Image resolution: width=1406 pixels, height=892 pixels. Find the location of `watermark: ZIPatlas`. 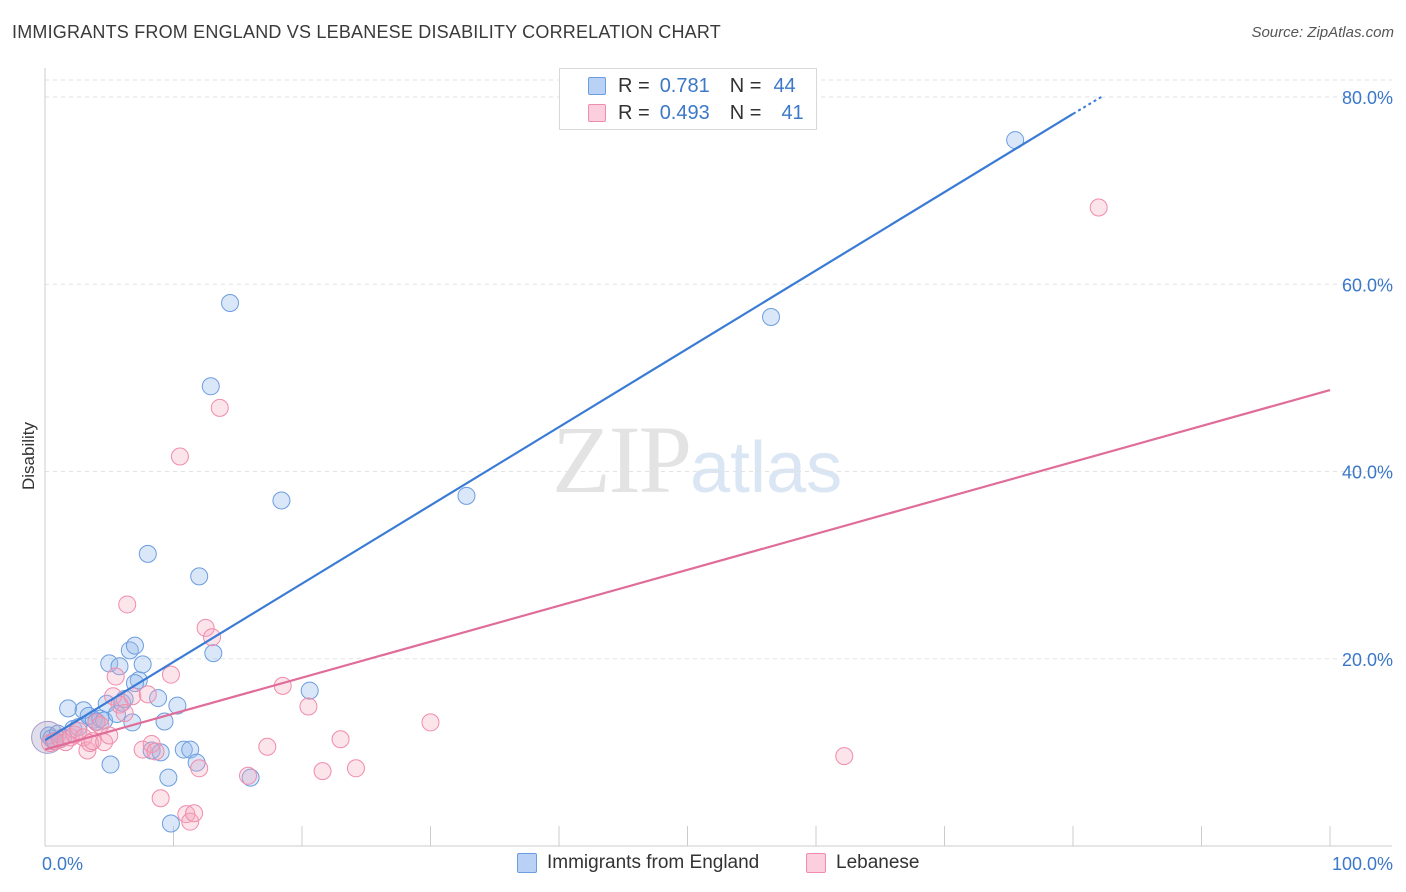

watermark: ZIPatlas is located at coordinates (697, 459).